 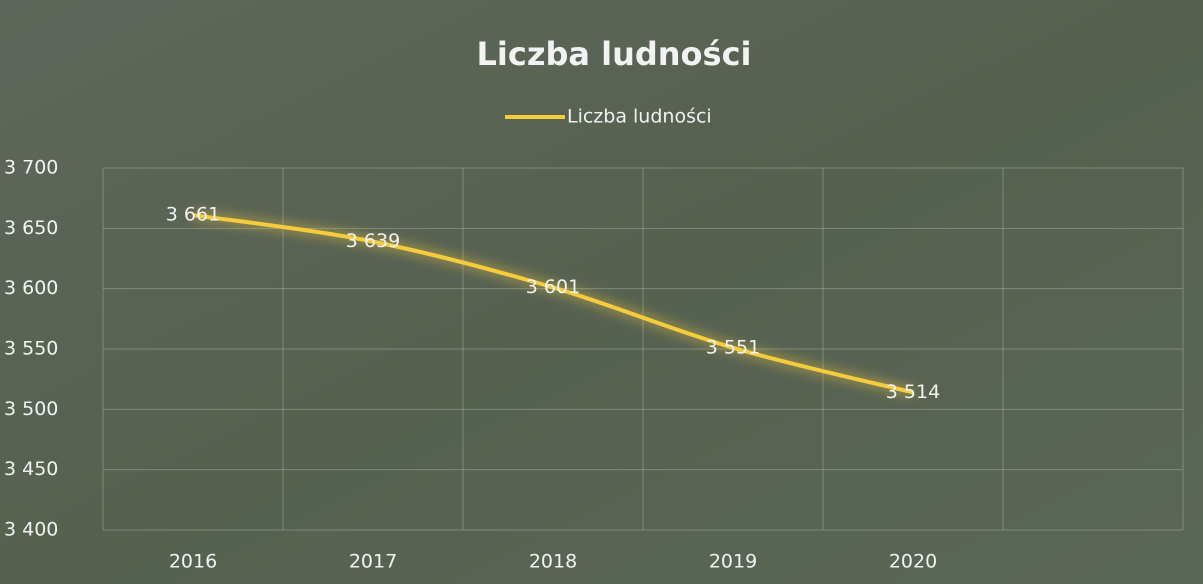 What do you see at coordinates (193, 215) in the screenshot?
I see `data-label: 3 661` at bounding box center [193, 215].